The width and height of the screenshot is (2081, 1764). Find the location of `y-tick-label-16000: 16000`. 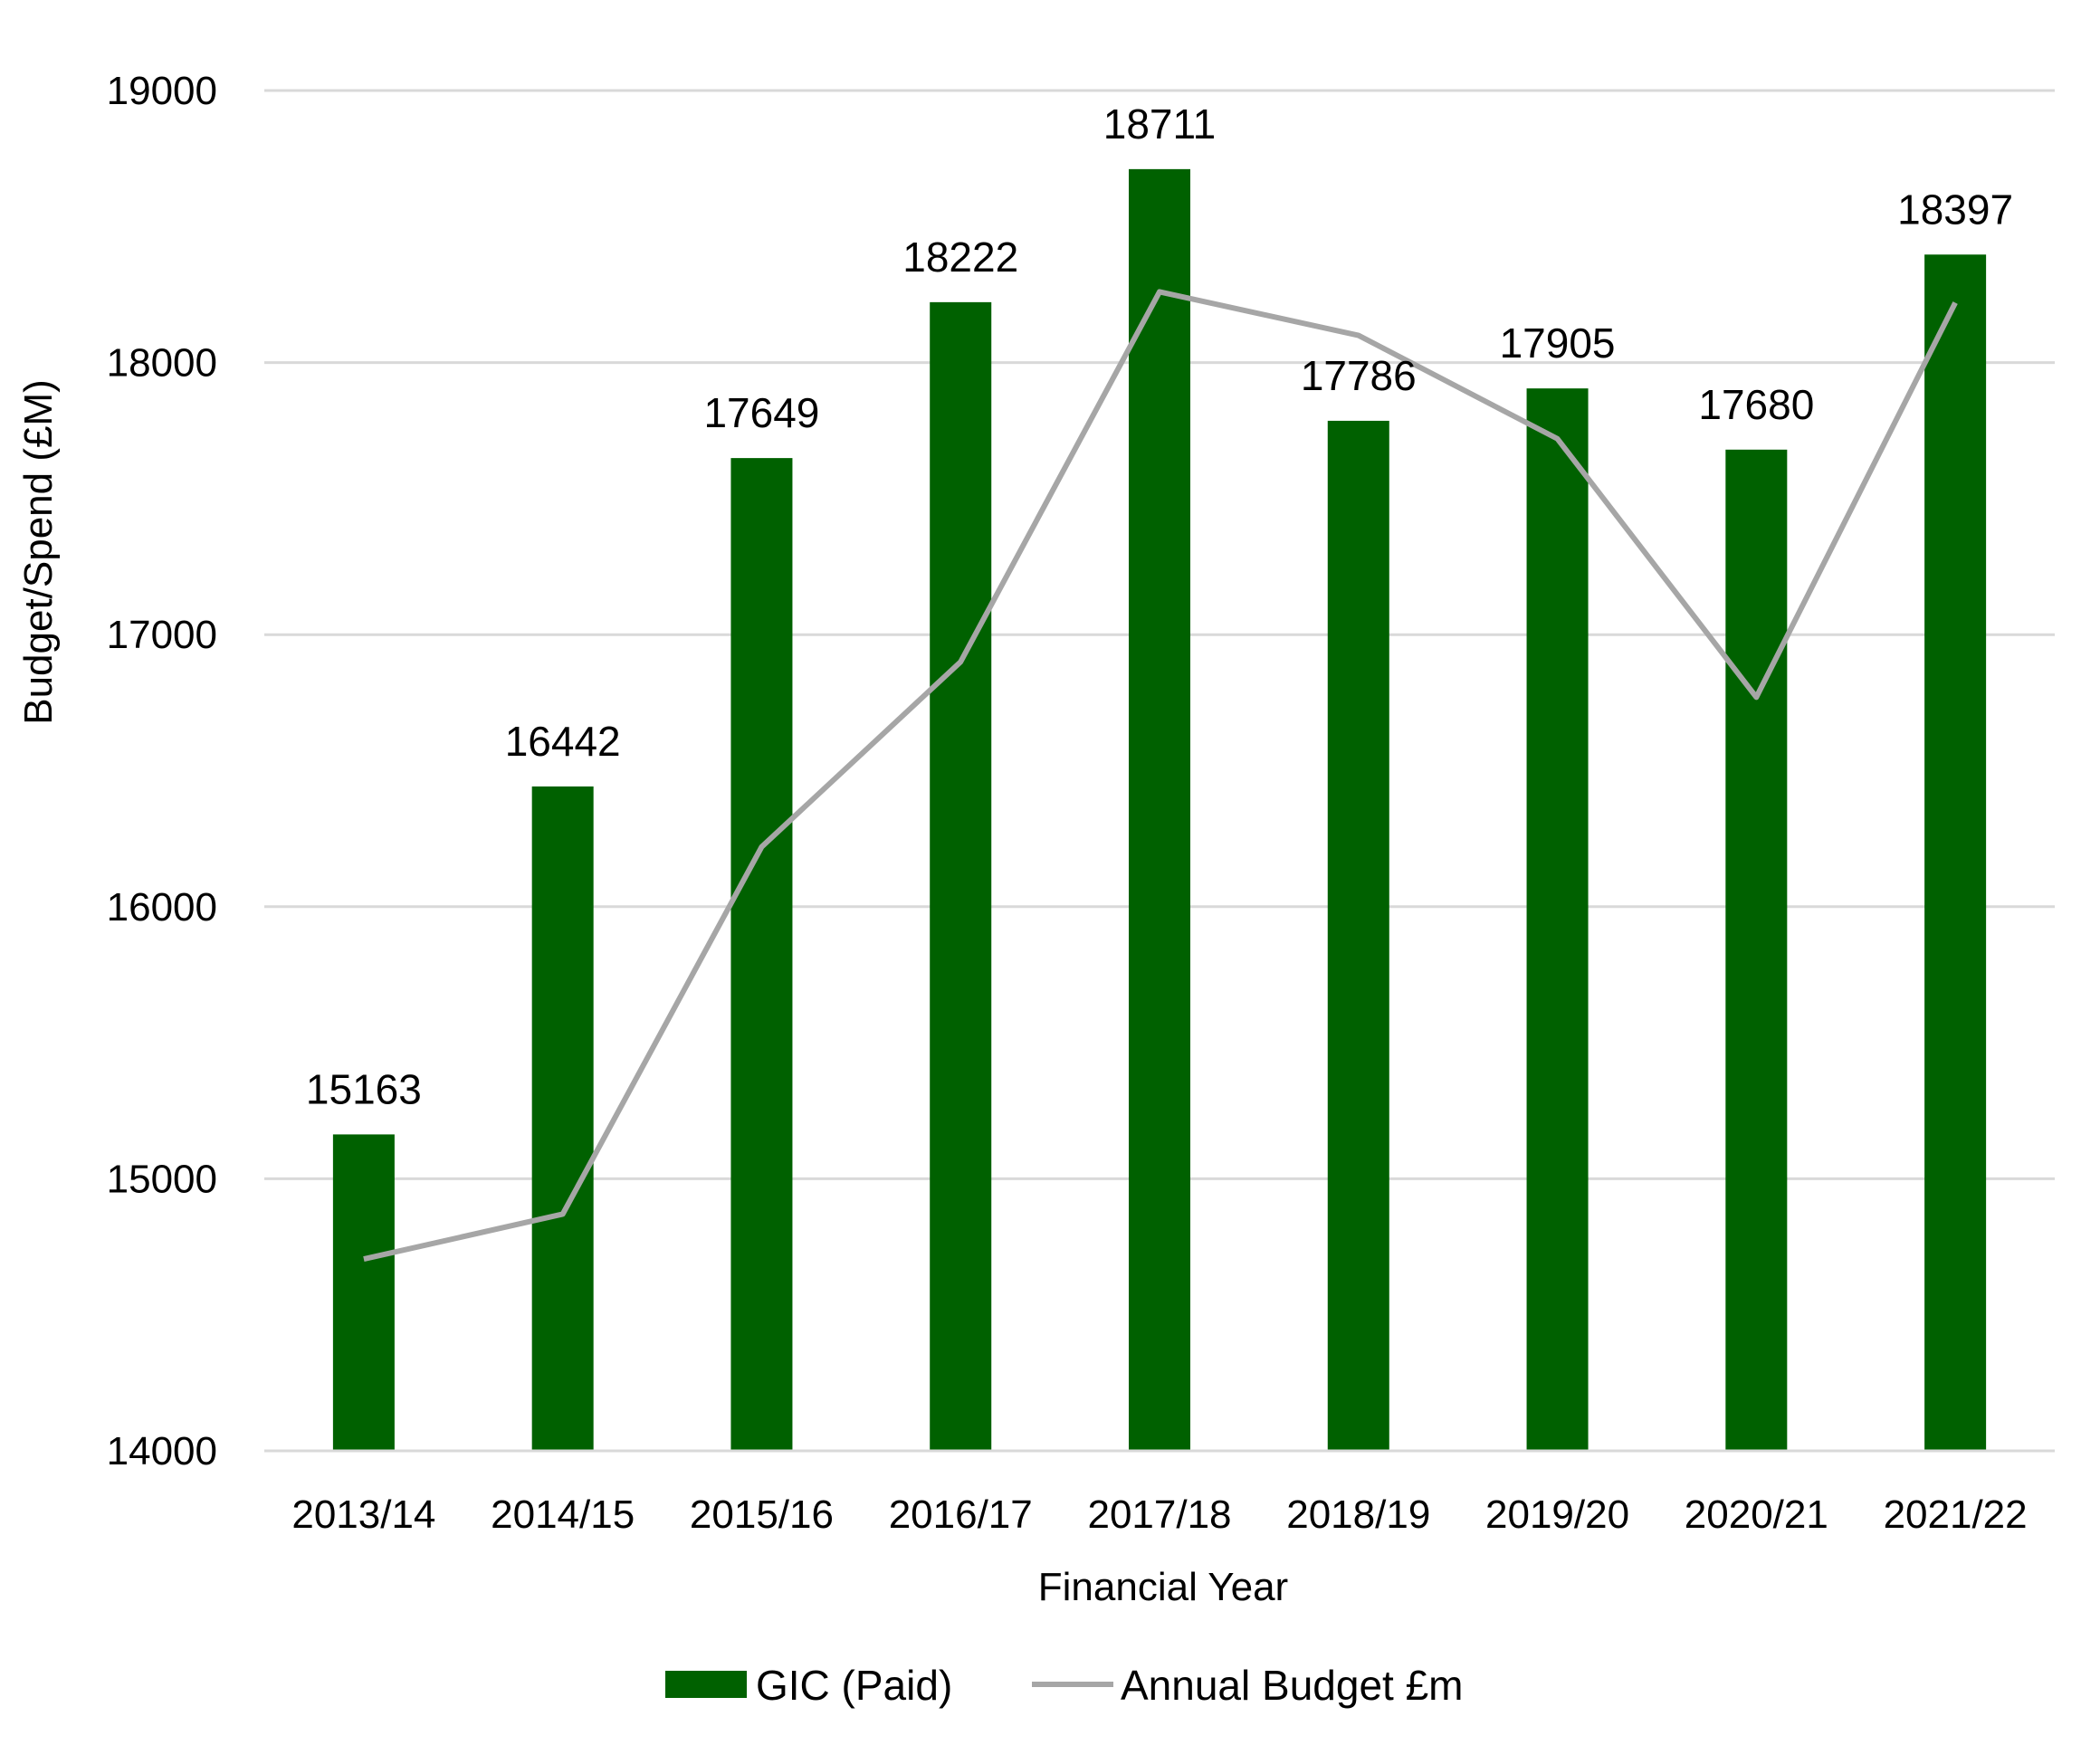

y-tick-label-16000: 16000 is located at coordinates (162, 907).